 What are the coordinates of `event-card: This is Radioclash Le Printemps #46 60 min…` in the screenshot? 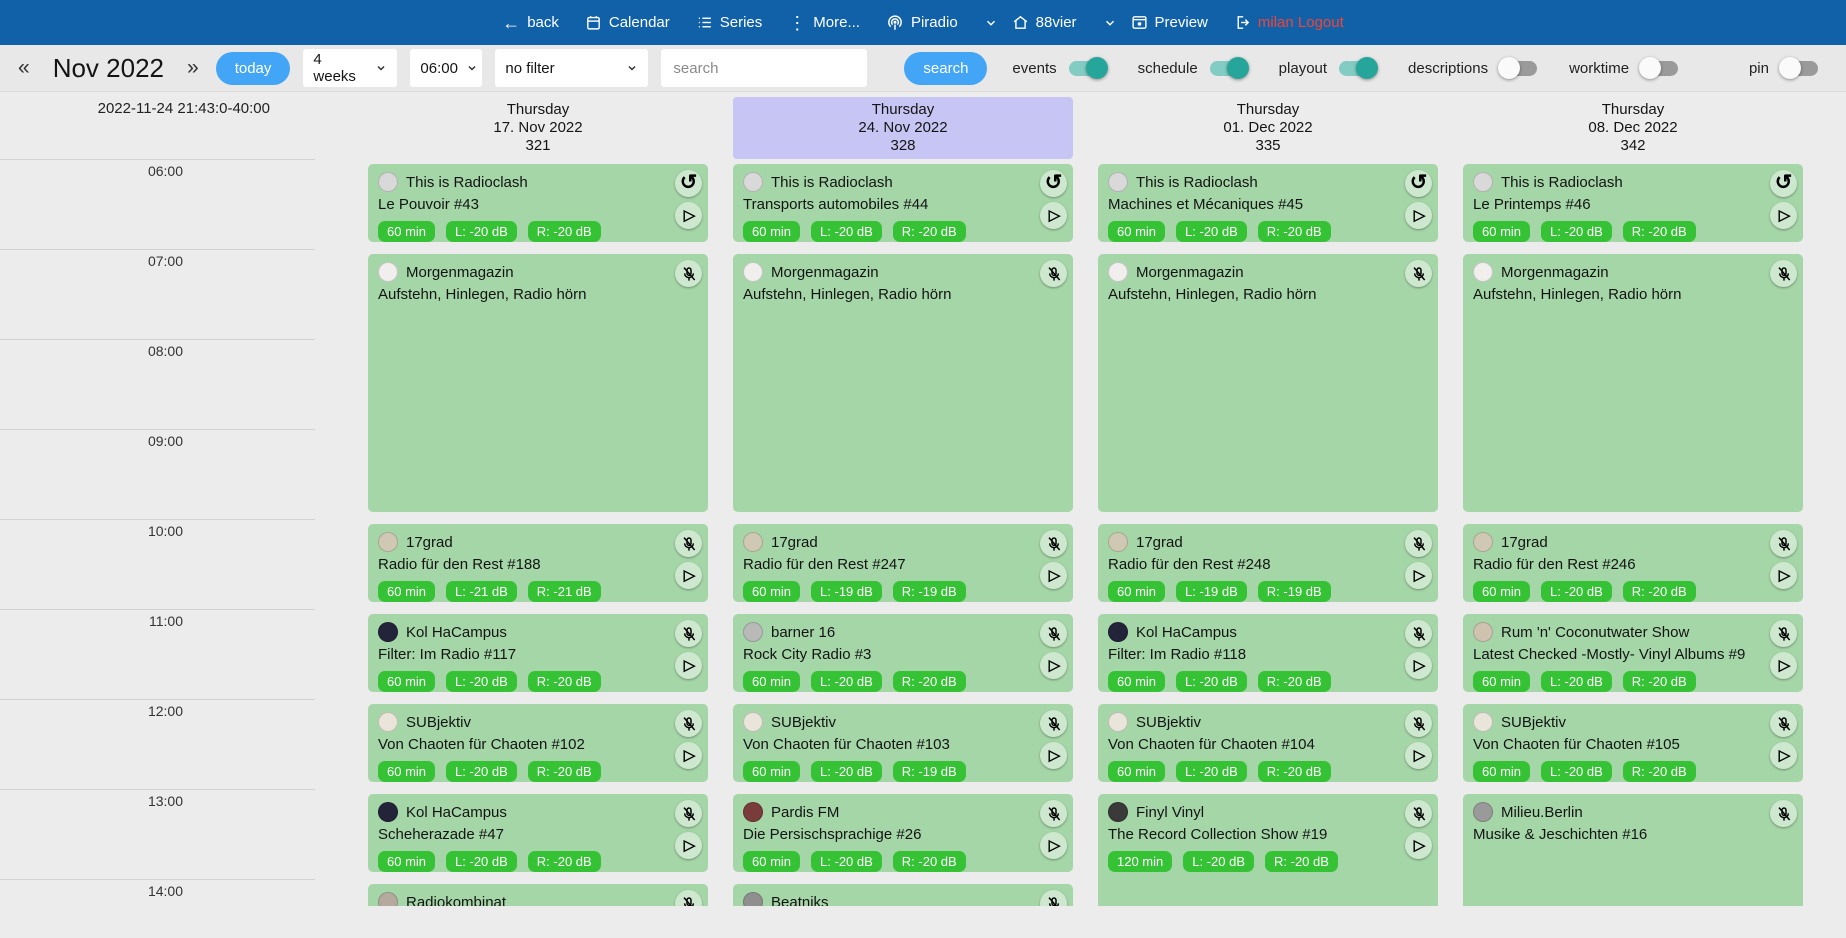 It's located at (1633, 203).